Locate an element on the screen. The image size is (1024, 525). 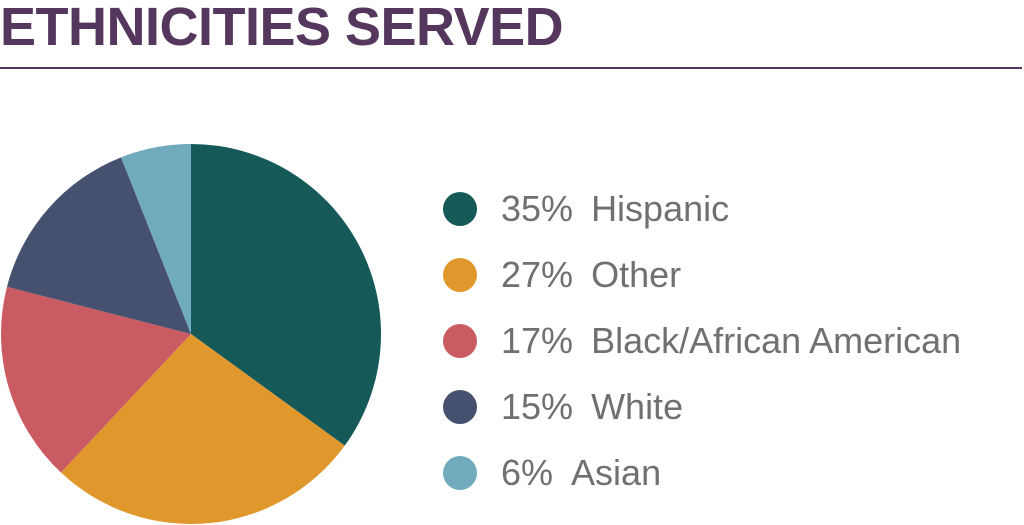
pie-slice-white is located at coordinates (98, 245).